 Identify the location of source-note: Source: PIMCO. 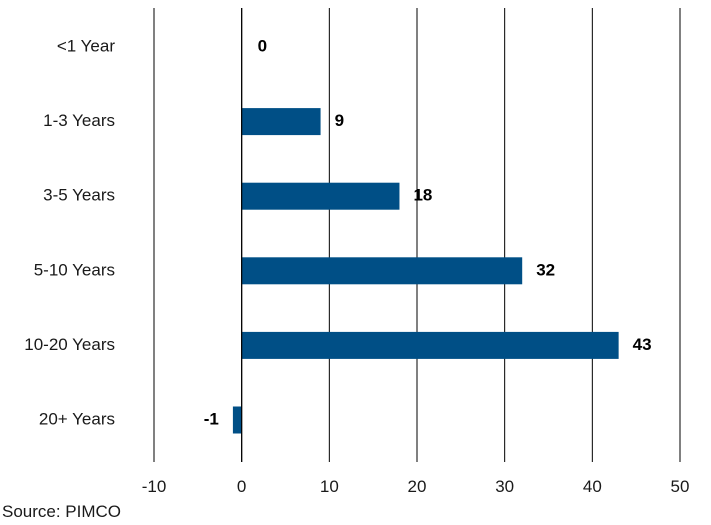
(62, 511).